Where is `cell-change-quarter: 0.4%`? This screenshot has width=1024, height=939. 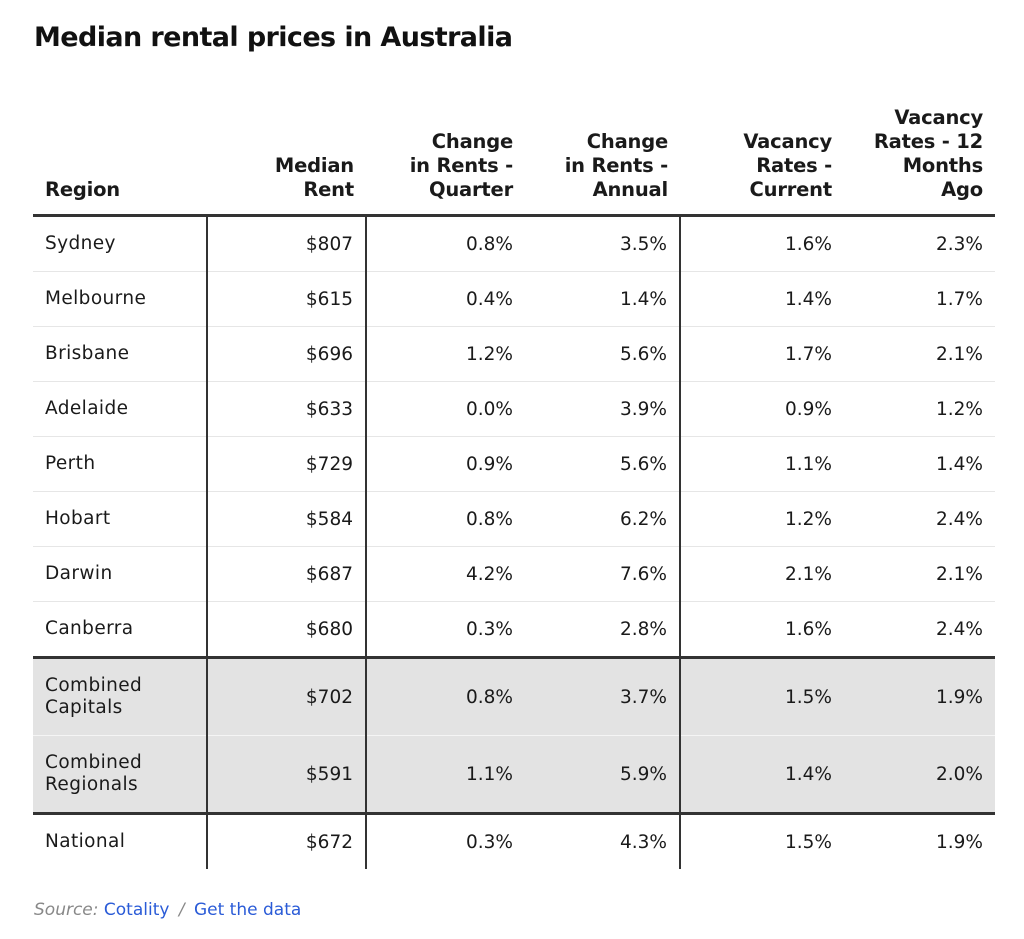
cell-change-quarter: 0.4% is located at coordinates (445, 299).